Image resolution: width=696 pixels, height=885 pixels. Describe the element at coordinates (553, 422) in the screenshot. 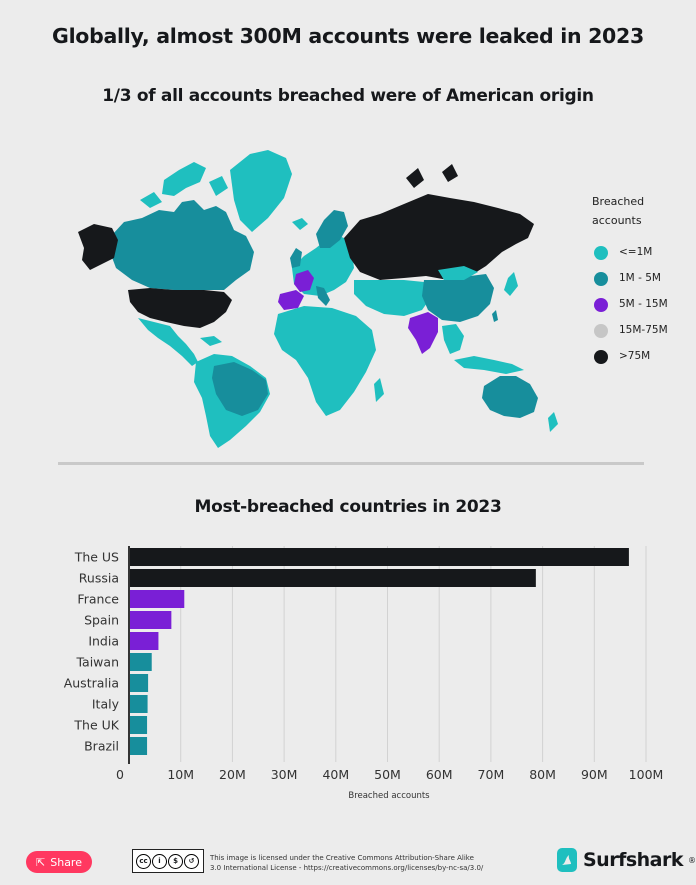

I see `region-new-zealand` at that location.